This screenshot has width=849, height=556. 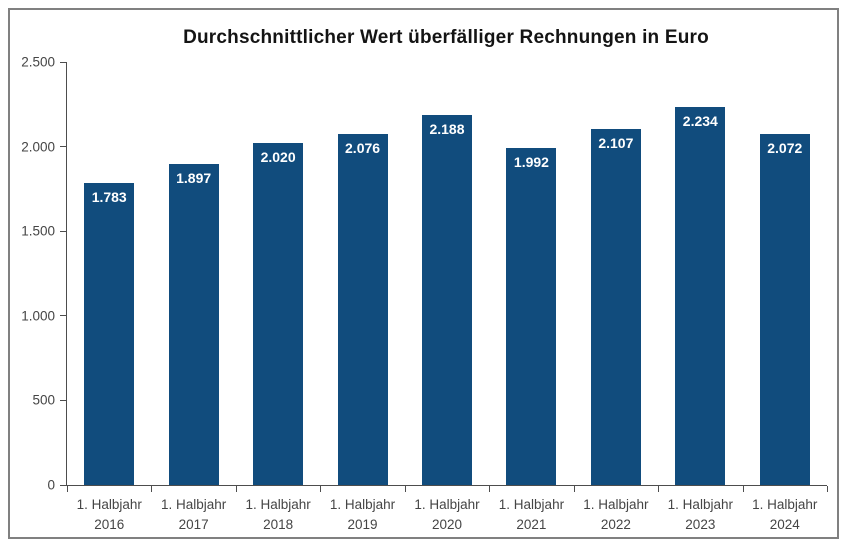 I want to click on bar-value-label: 1.783, so click(x=109, y=197).